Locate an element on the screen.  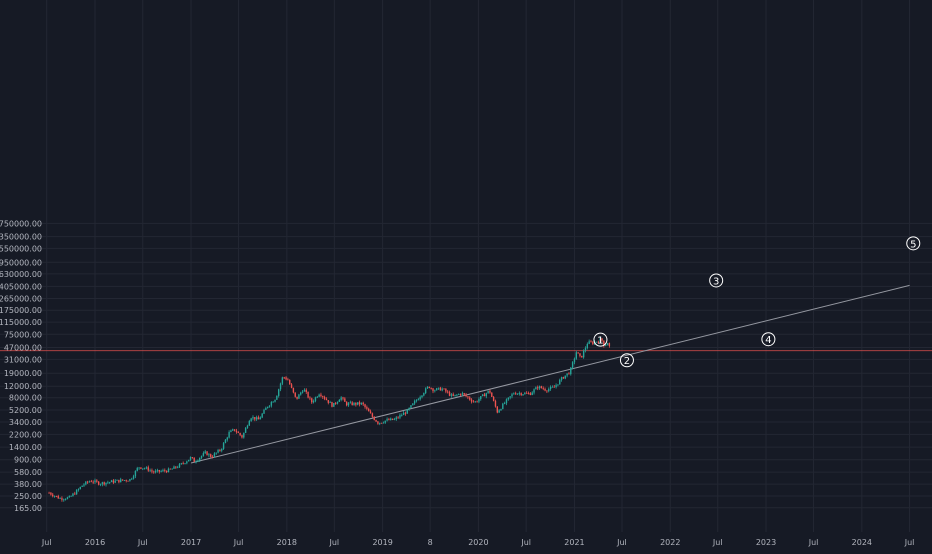
wave-label-4: 4 is located at coordinates (768, 339).